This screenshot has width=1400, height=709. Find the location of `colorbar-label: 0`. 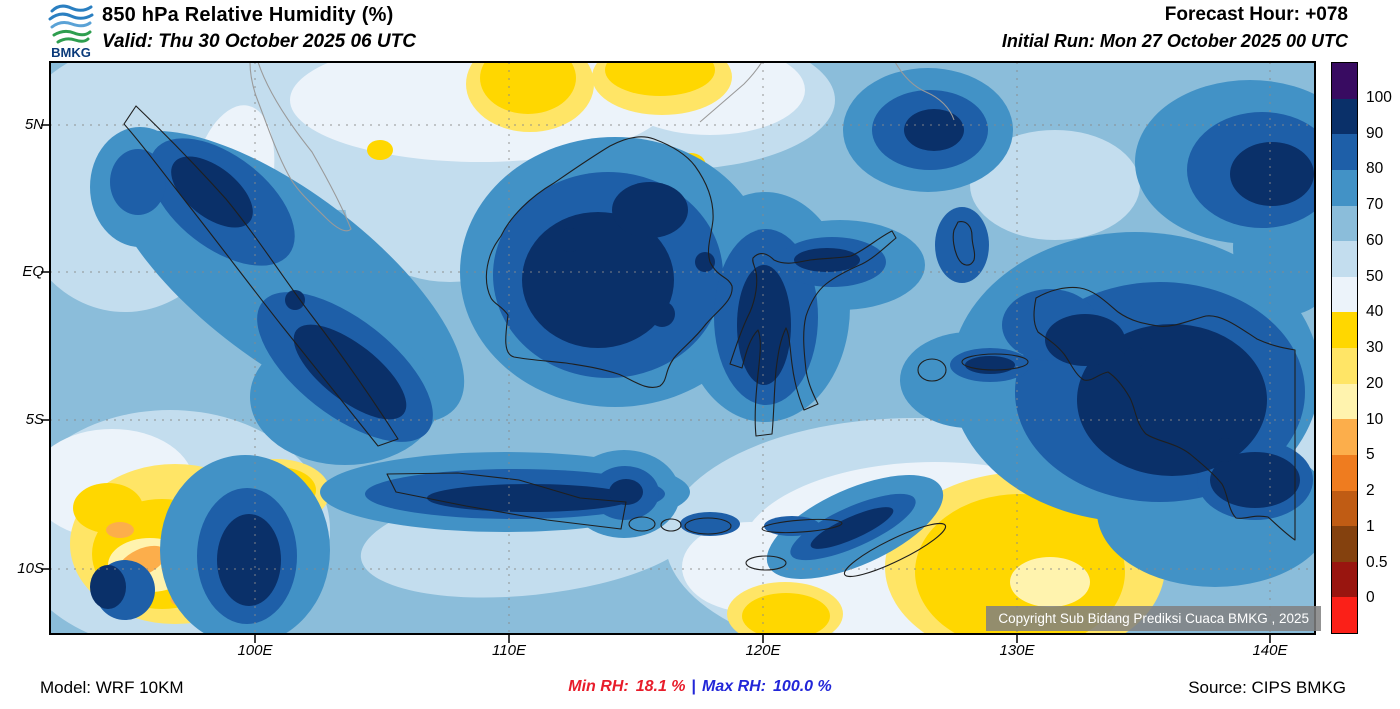

colorbar-label: 0 is located at coordinates (1370, 598).